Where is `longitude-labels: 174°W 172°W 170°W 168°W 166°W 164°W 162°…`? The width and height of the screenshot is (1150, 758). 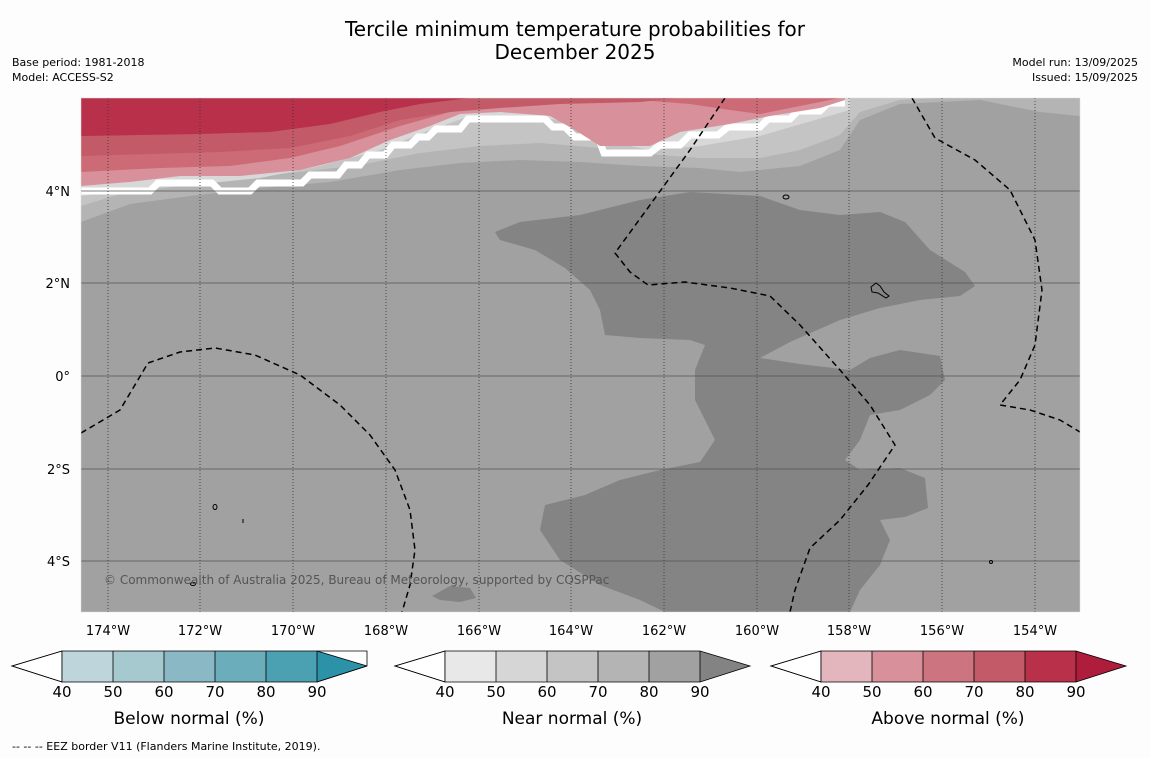 longitude-labels: 174°W 172°W 170°W 168°W 166°W 164°W 162°… is located at coordinates (571, 631).